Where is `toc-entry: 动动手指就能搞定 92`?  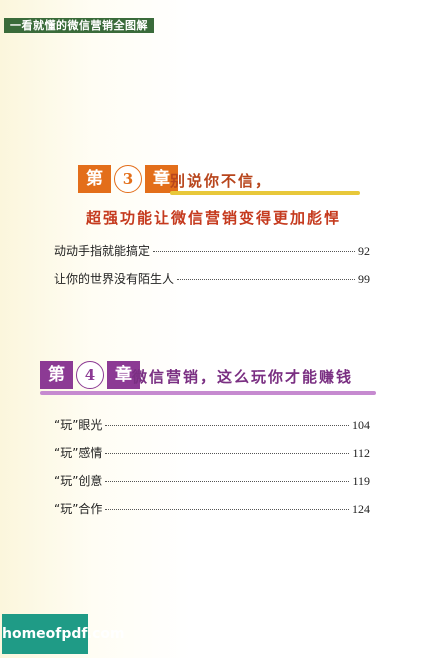
toc-entry: 动动手指就能搞定 92 is located at coordinates (212, 250).